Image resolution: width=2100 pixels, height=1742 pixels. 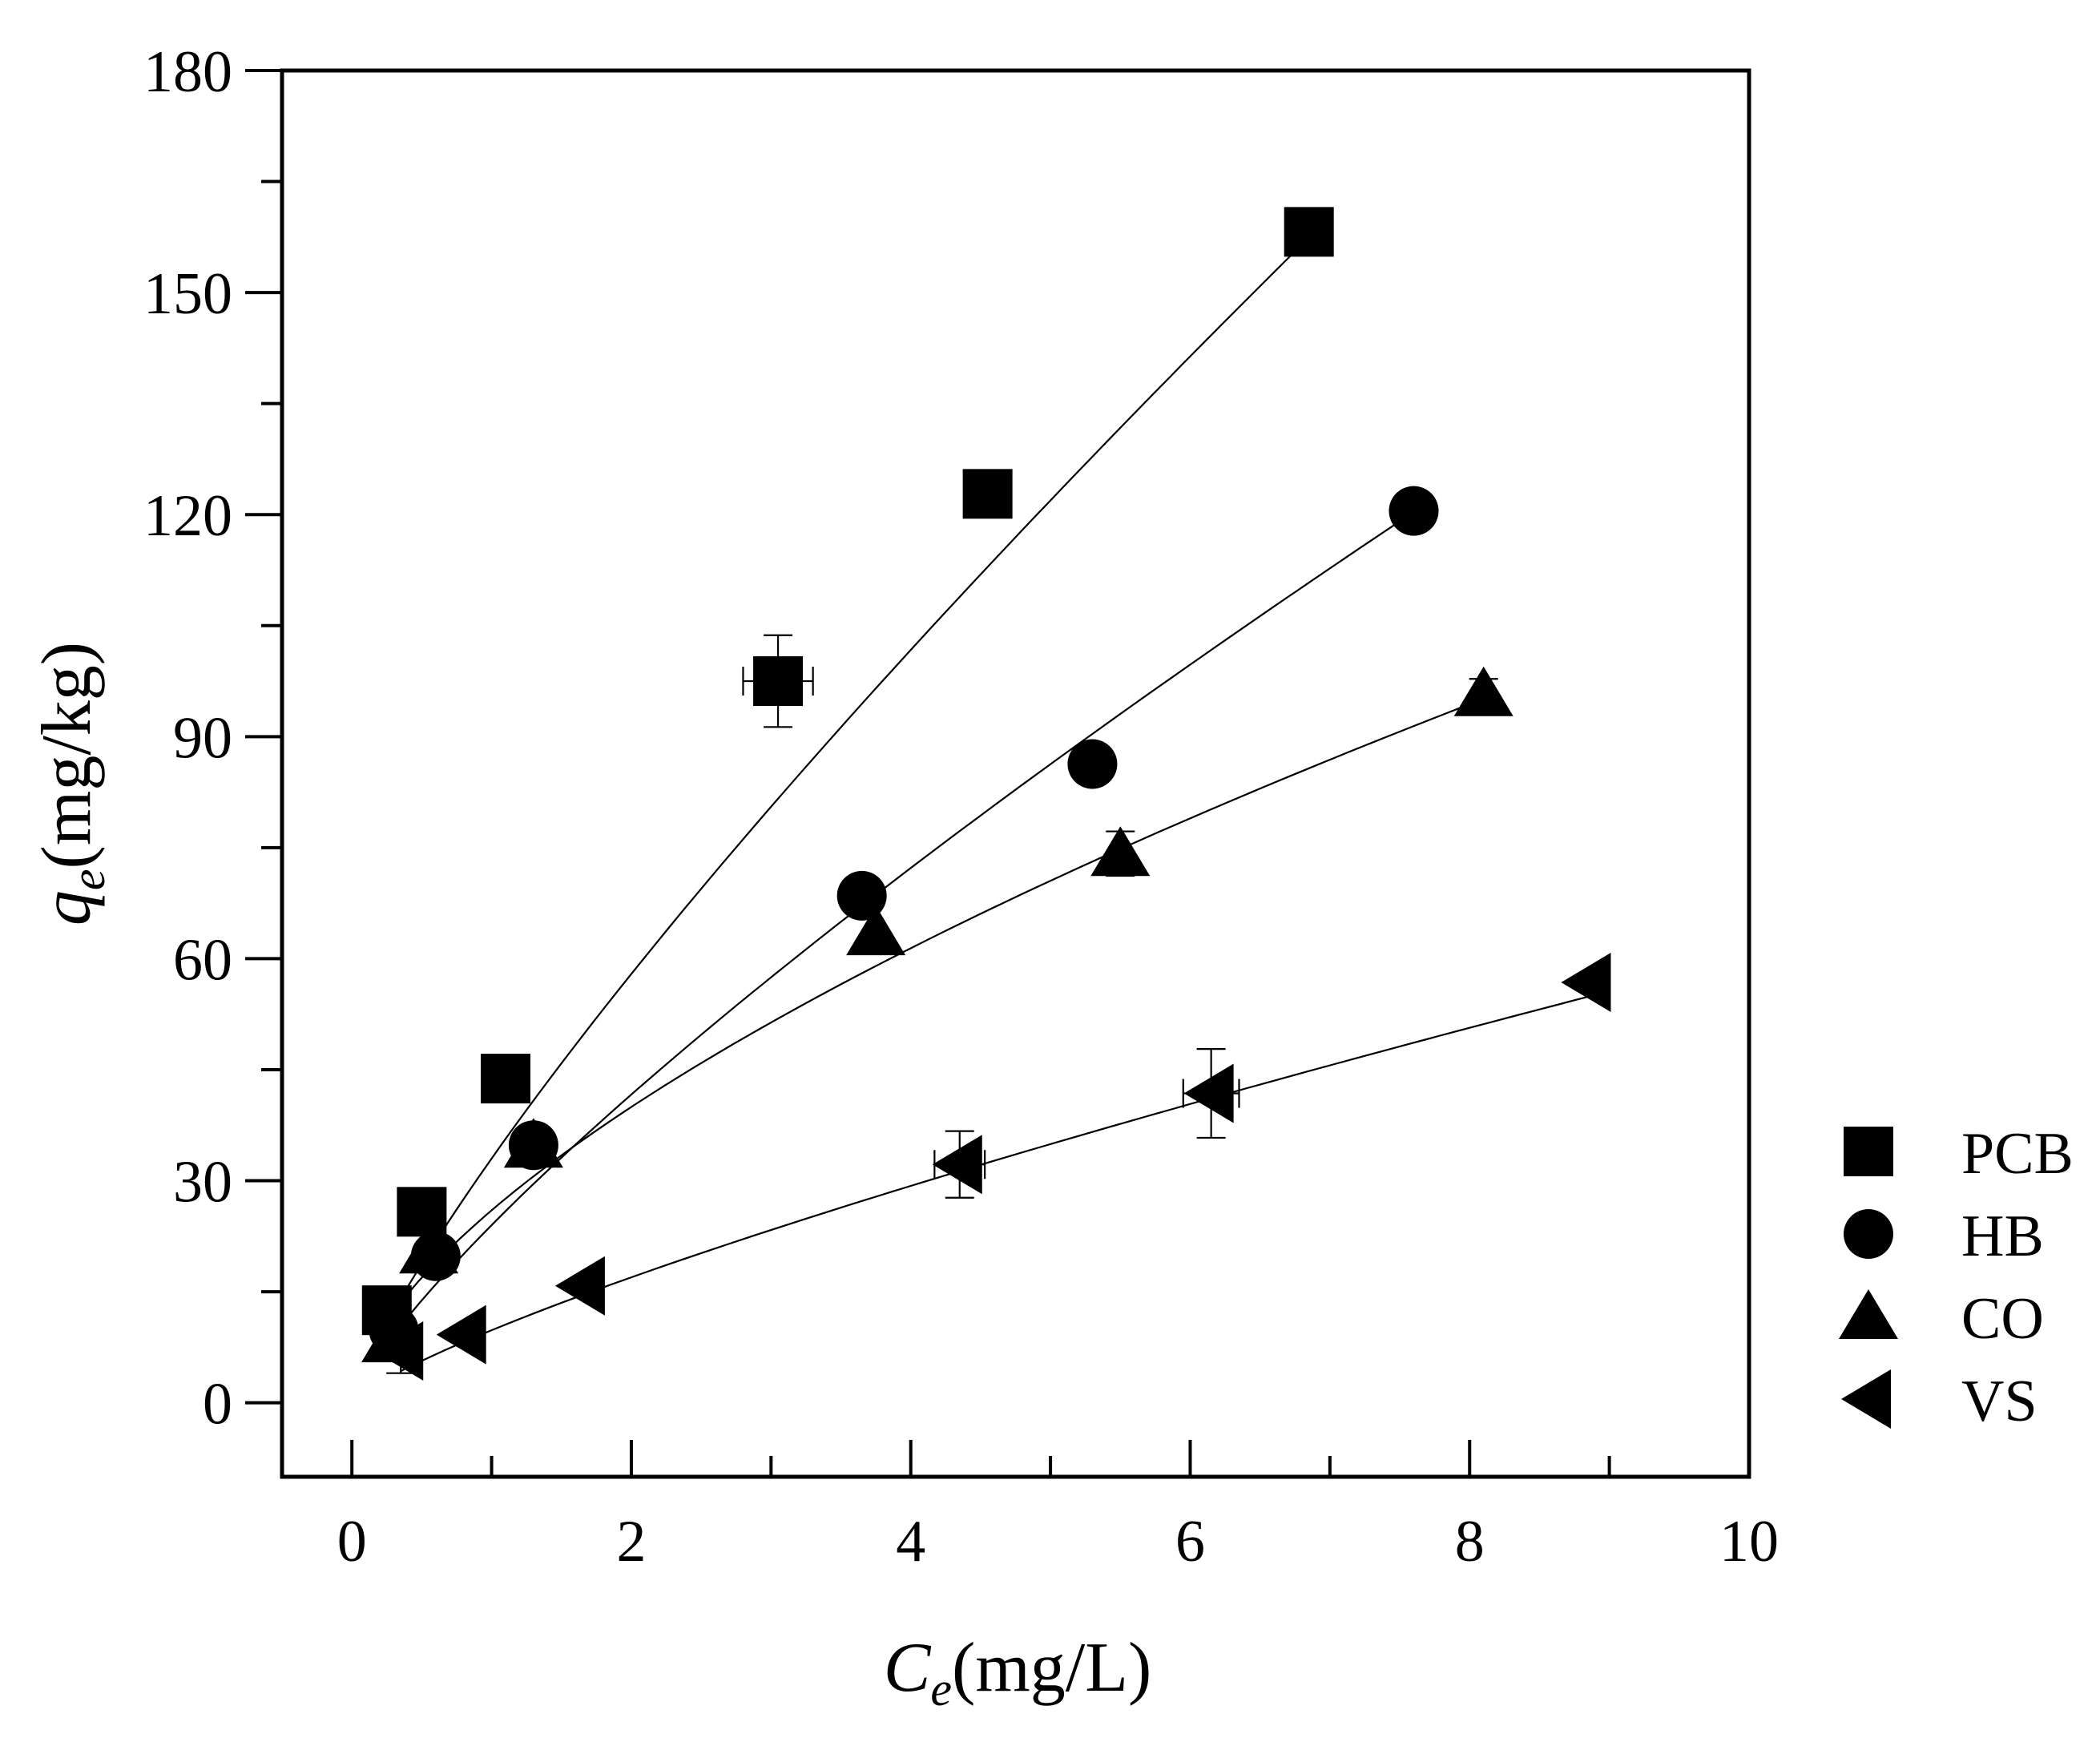 What do you see at coordinates (1957, 1278) in the screenshot?
I see `legend: PCB HB CO VS` at bounding box center [1957, 1278].